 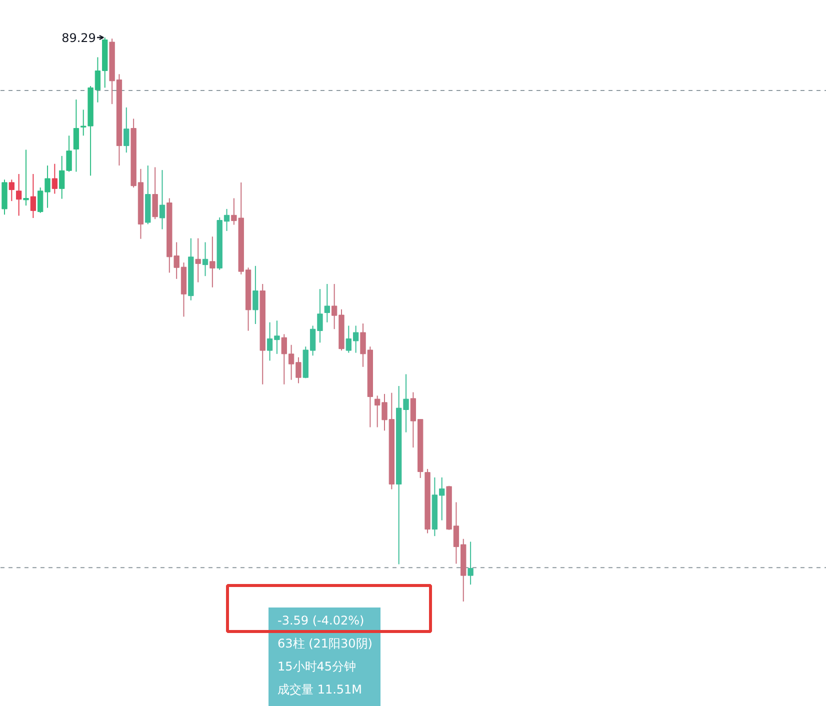 I want to click on text: 成交量 11.51M, so click(x=320, y=689).